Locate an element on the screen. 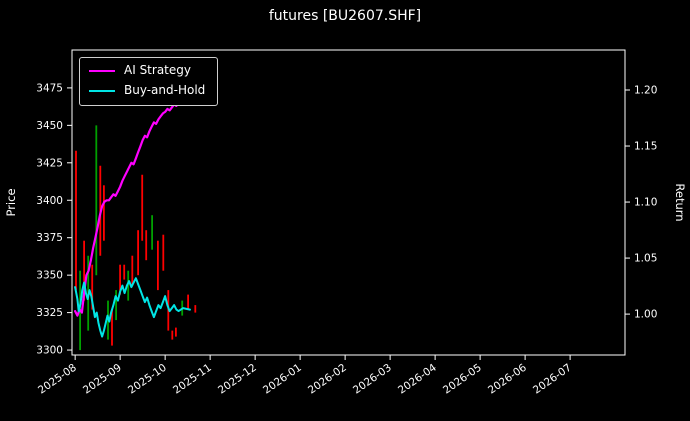 The height and width of the screenshot is (421, 690). legend-label-ai-strategy: AI Strategy is located at coordinates (157, 70).